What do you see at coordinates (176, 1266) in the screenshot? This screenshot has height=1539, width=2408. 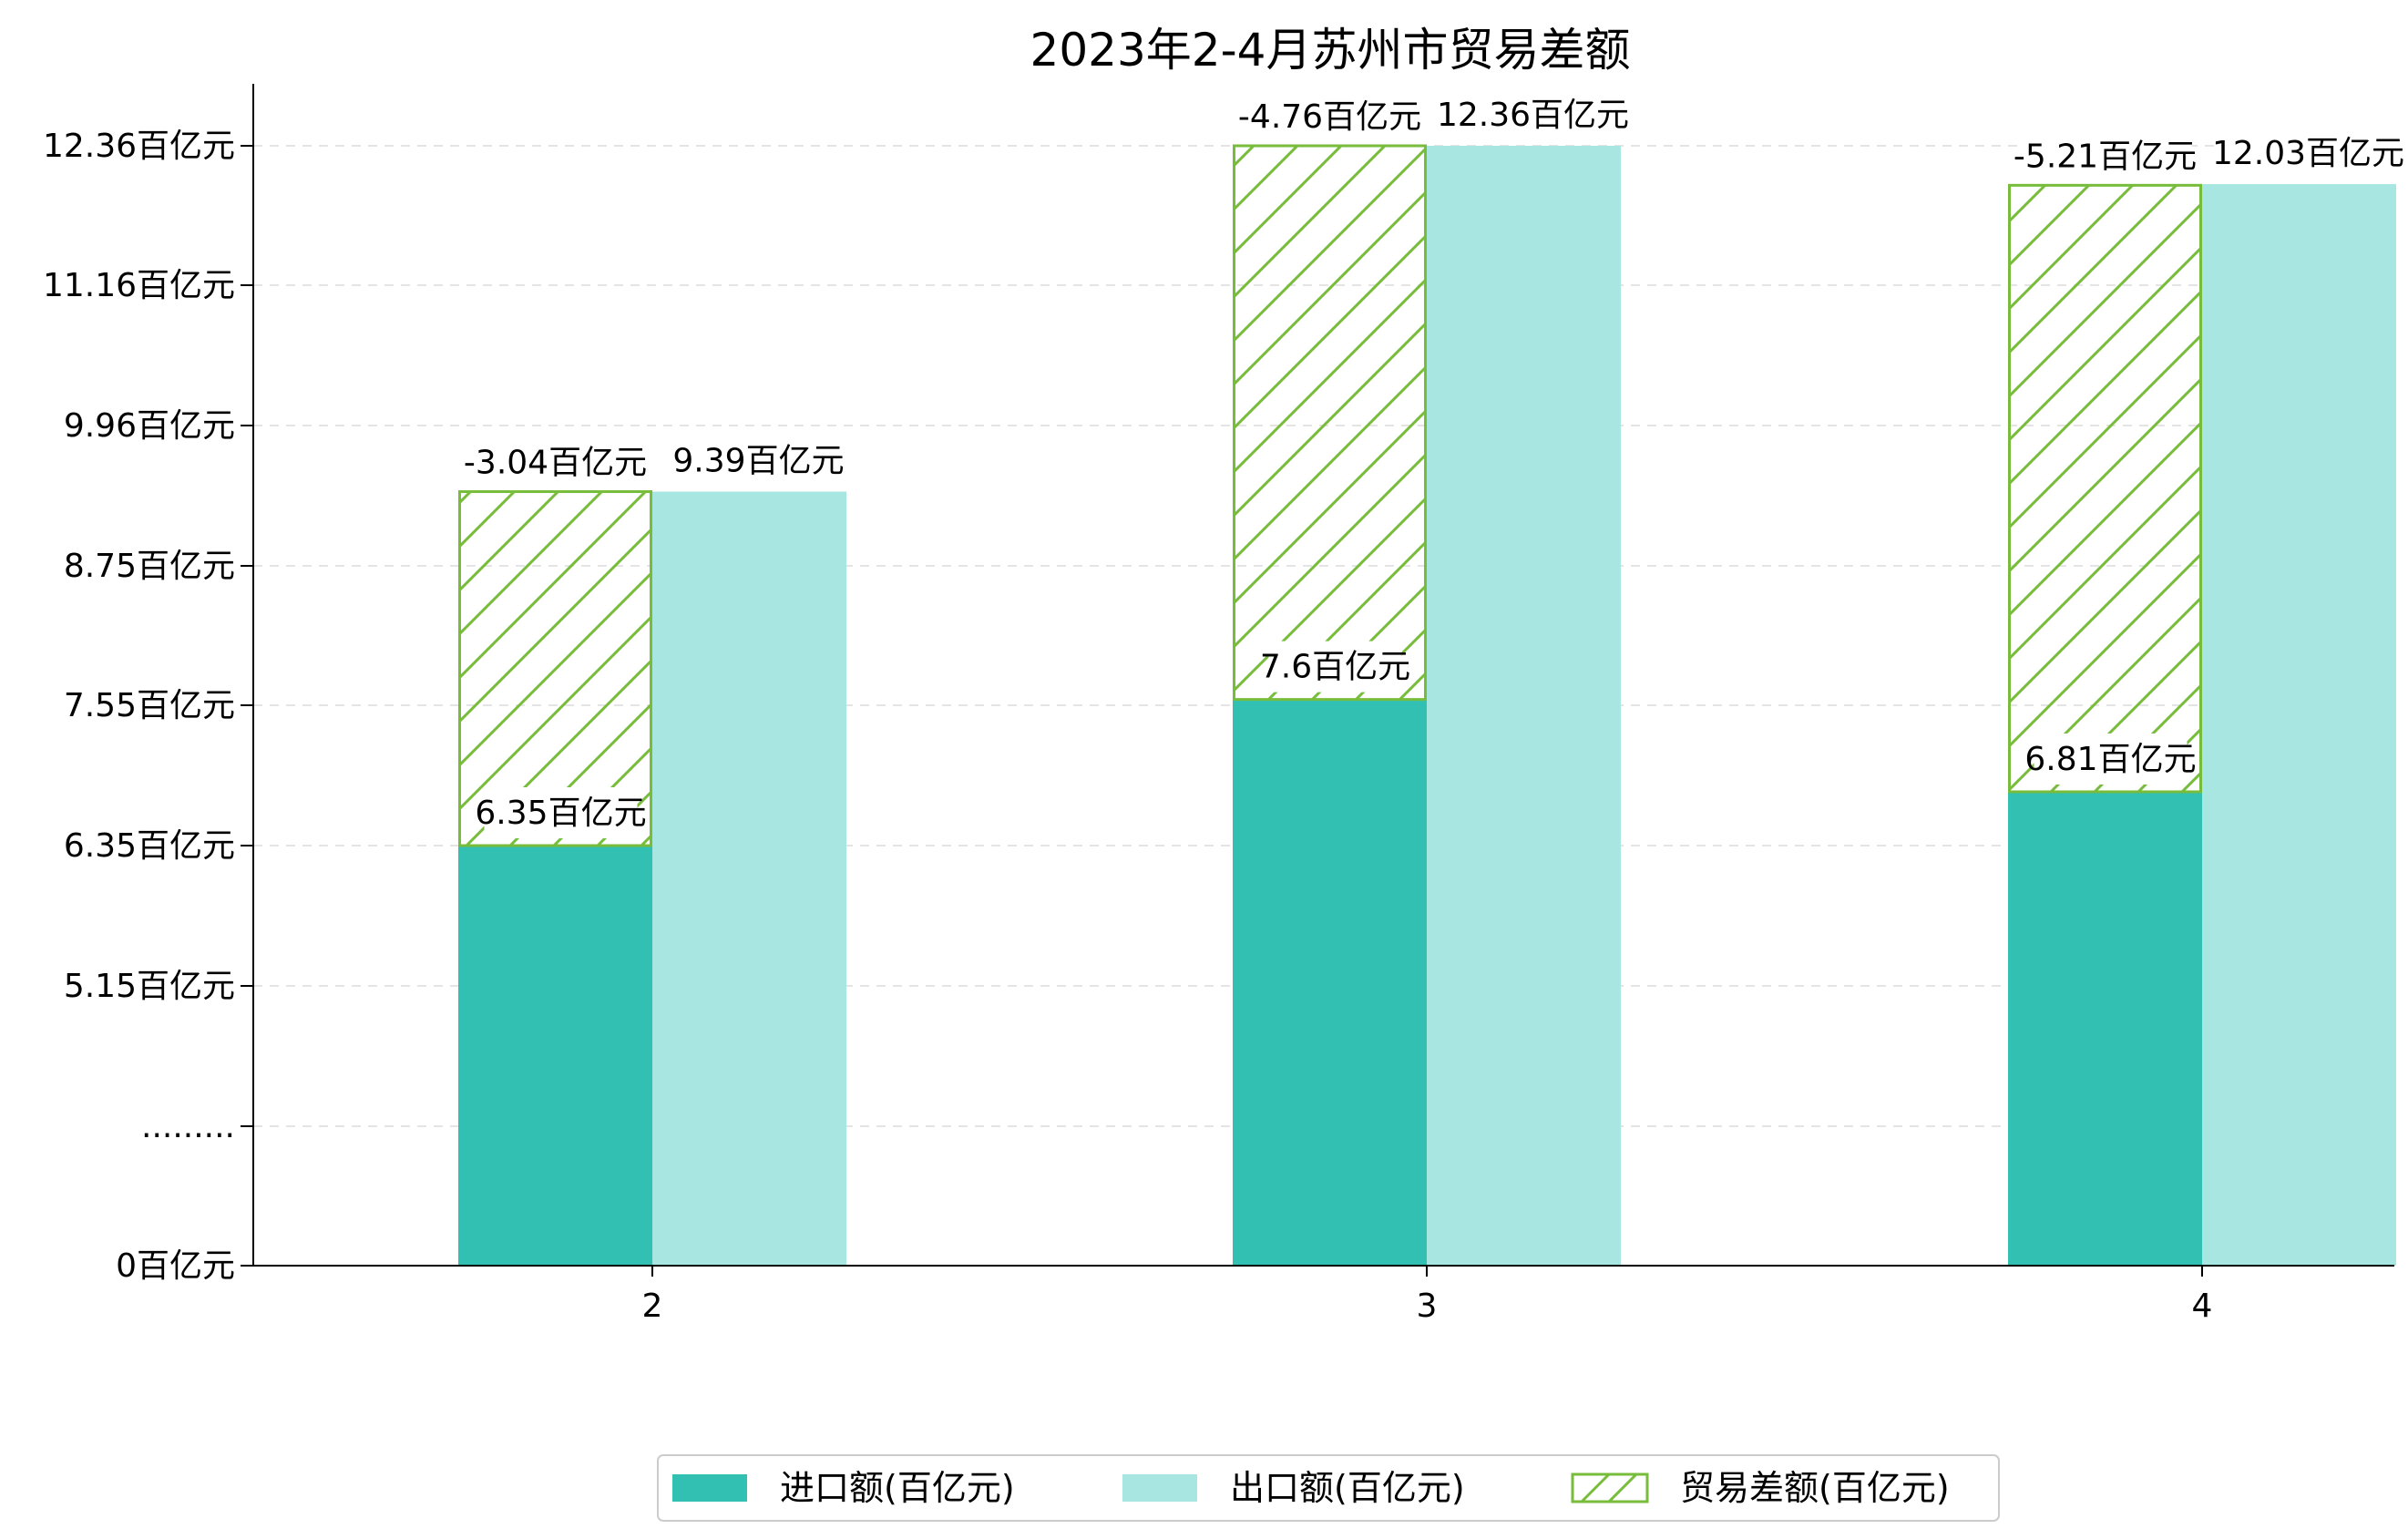 I see `y-tick-label: 0百亿元` at bounding box center [176, 1266].